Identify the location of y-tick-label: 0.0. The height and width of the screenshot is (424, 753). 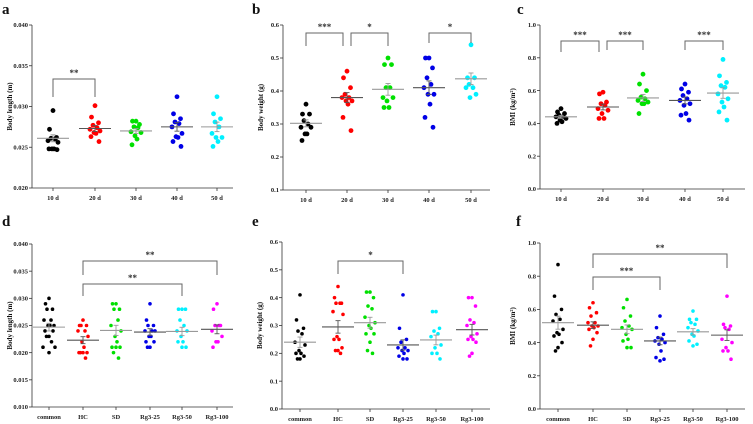
(274, 409).